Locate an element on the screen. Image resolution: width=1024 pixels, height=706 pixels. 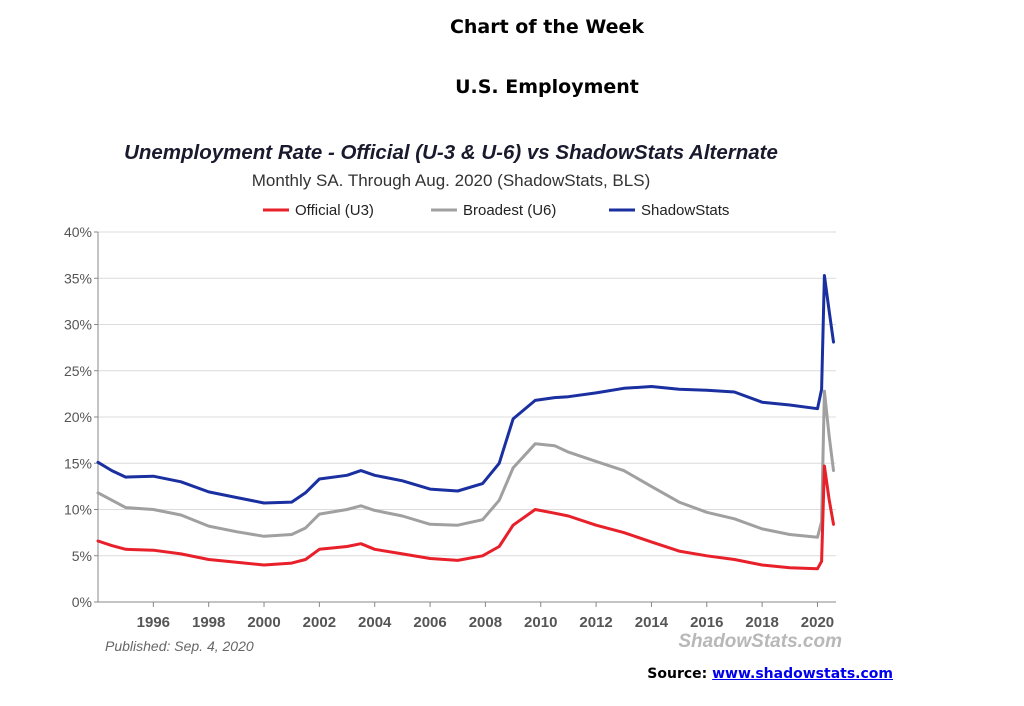
legend-label: Broadest (U6) is located at coordinates (509, 210).